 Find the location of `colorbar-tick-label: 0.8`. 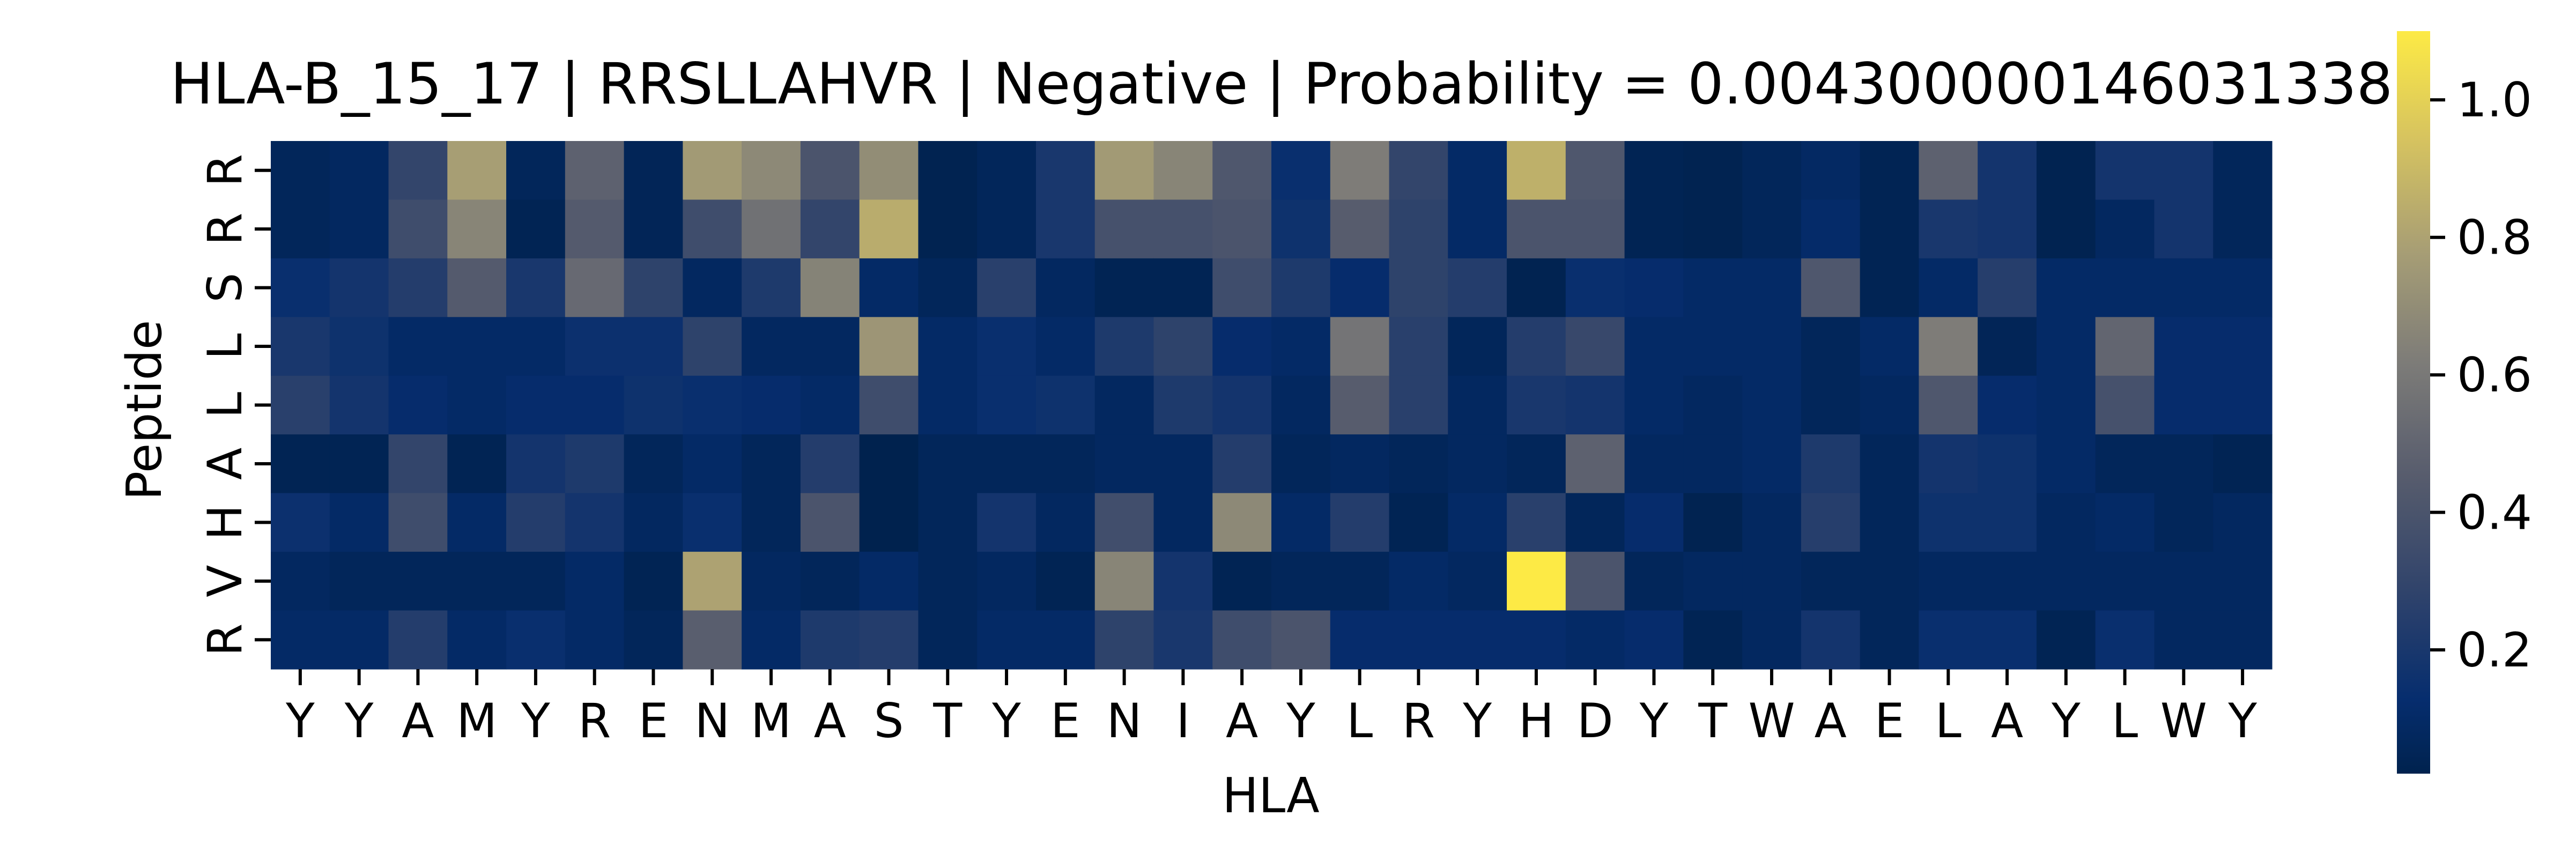

colorbar-tick-label: 0.8 is located at coordinates (2494, 237).